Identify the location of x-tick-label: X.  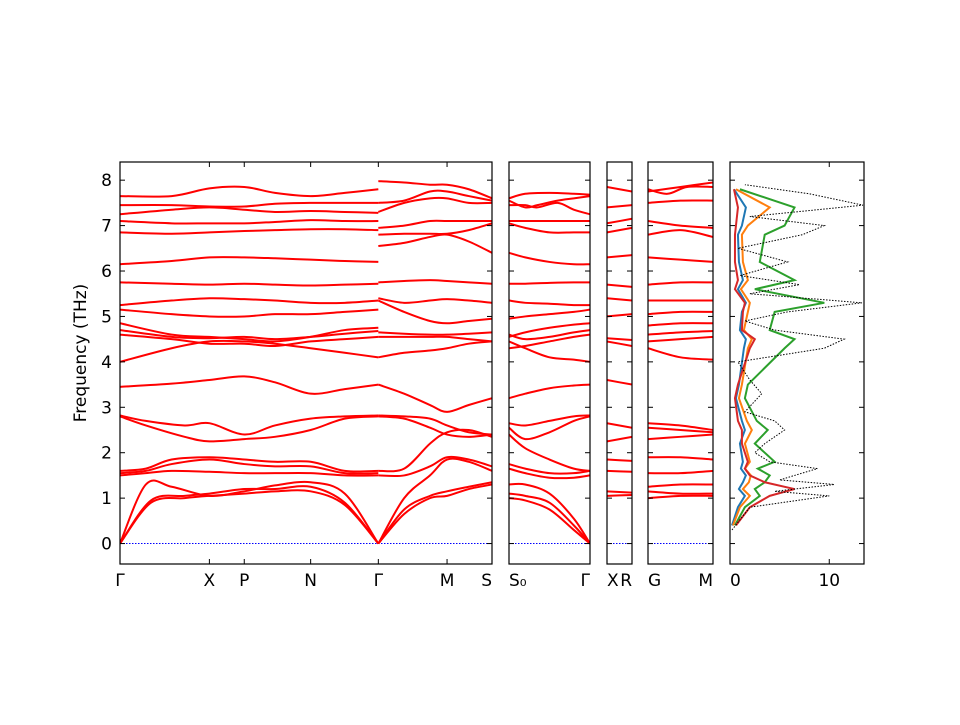
(210, 581).